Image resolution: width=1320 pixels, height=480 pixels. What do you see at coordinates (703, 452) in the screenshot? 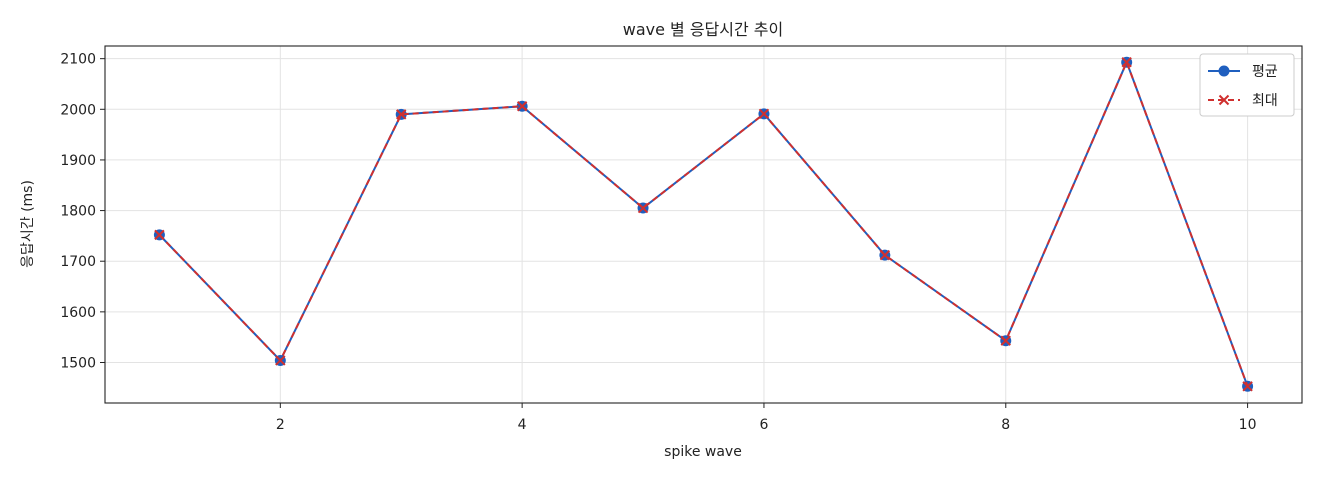
I see `x-axis-label: spike wave` at bounding box center [703, 452].